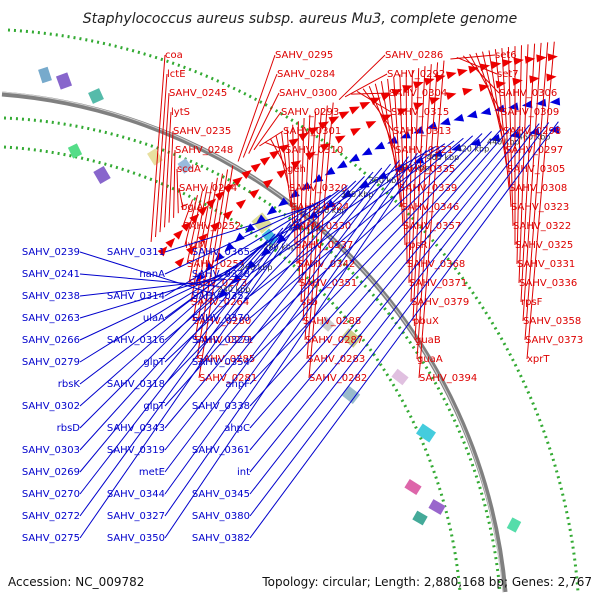 The width and height of the screenshot is (600, 600). What do you see at coordinates (51, 472) in the screenshot?
I see `gene-label: SAHV_0269` at bounding box center [51, 472].